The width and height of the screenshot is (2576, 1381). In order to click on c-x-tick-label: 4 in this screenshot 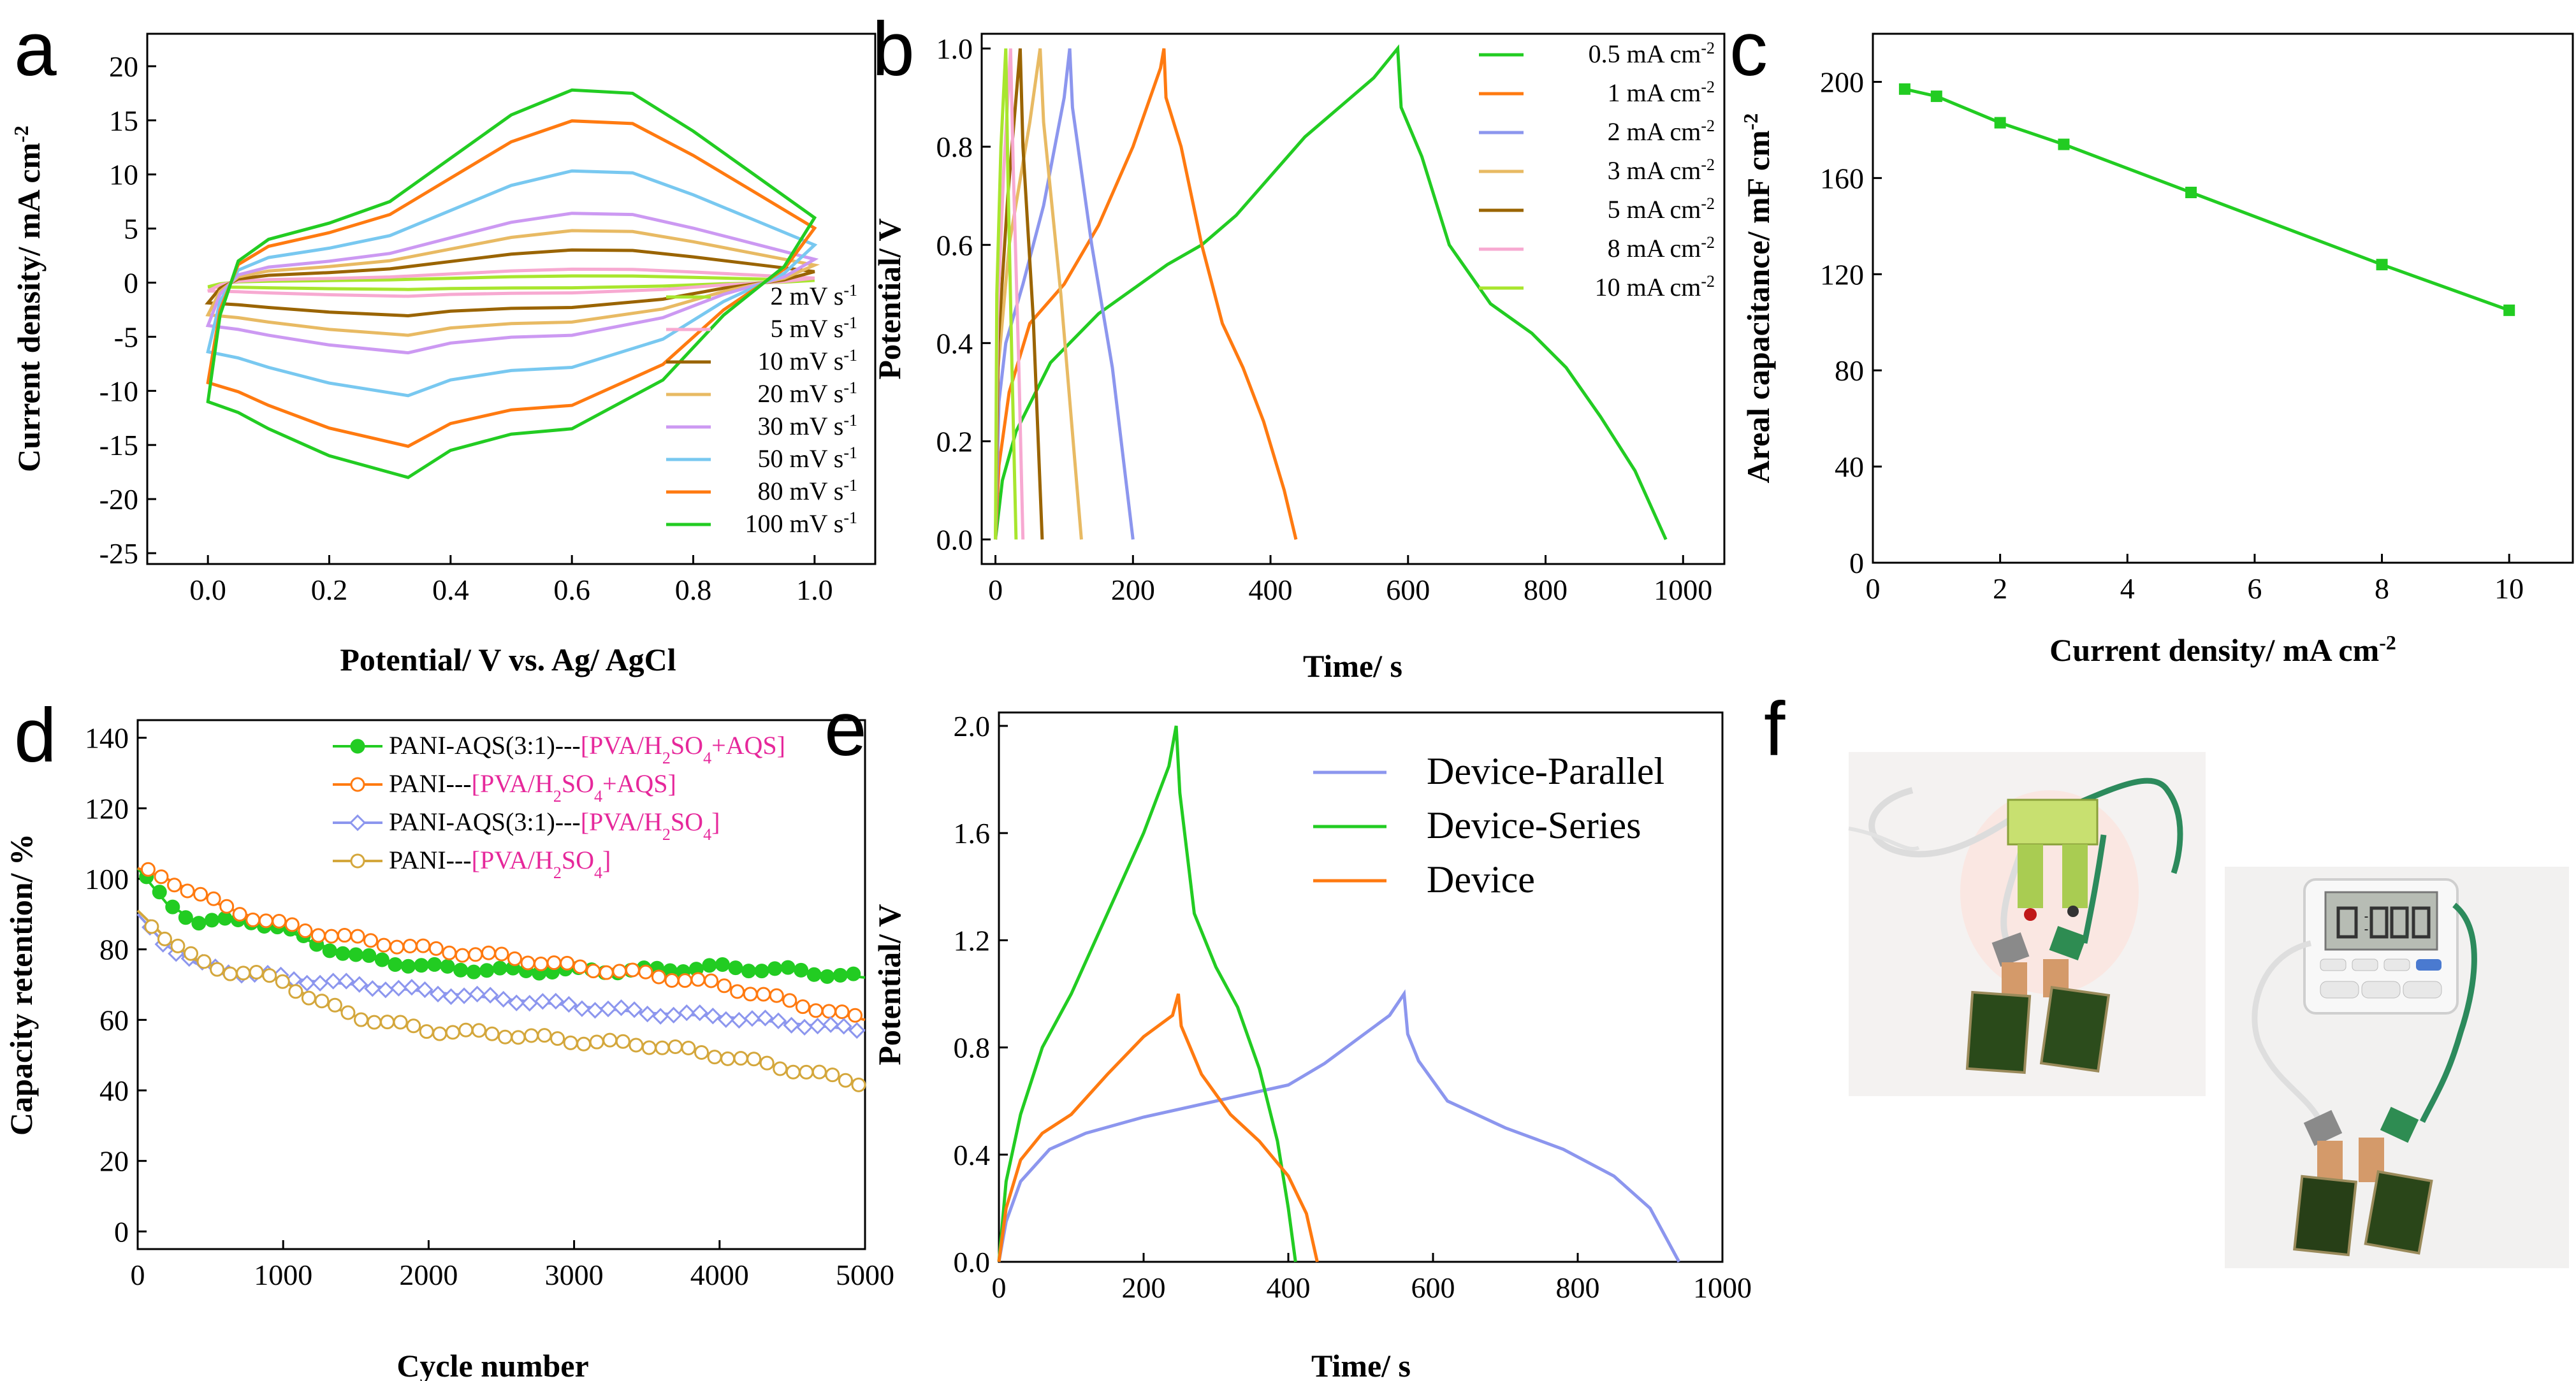, I will do `click(2127, 588)`.